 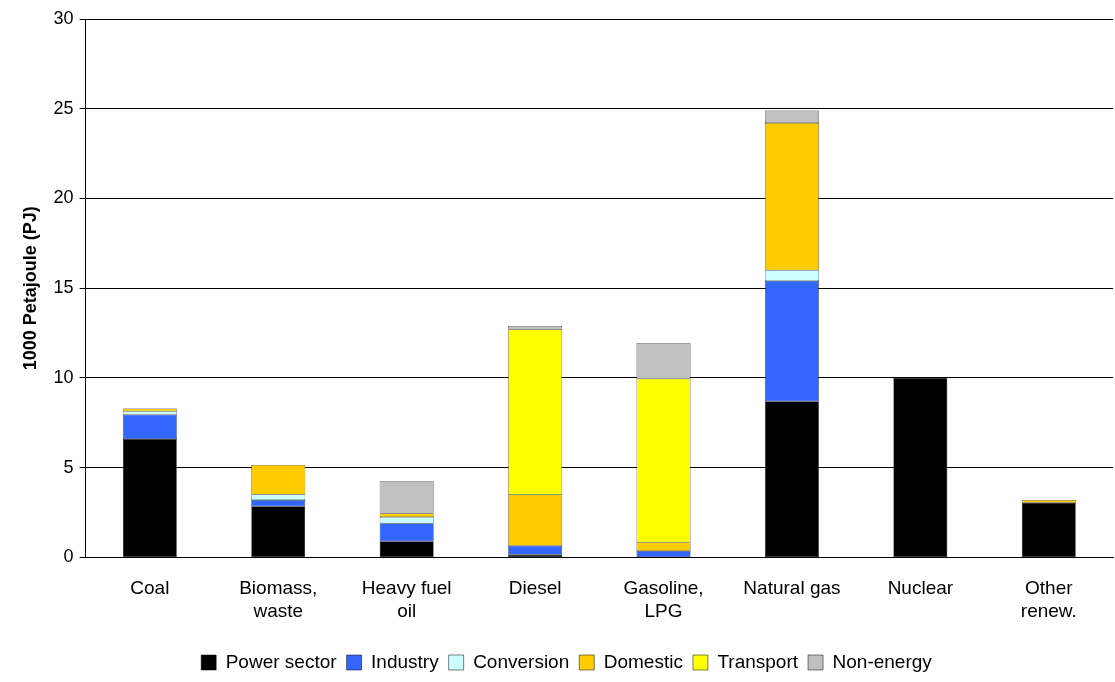 I want to click on legend-label: Industry, so click(x=405, y=661).